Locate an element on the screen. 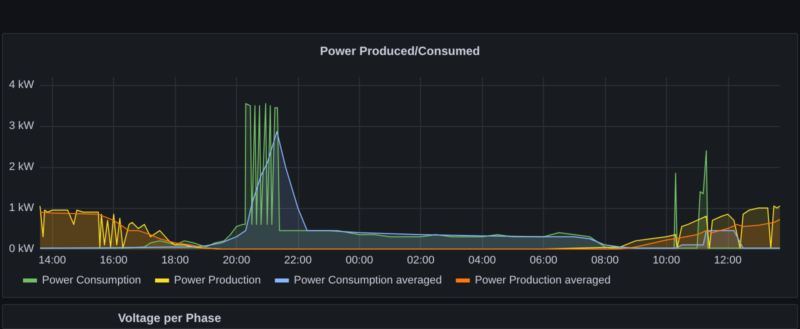  x-tick-label: 08:00 is located at coordinates (605, 260).